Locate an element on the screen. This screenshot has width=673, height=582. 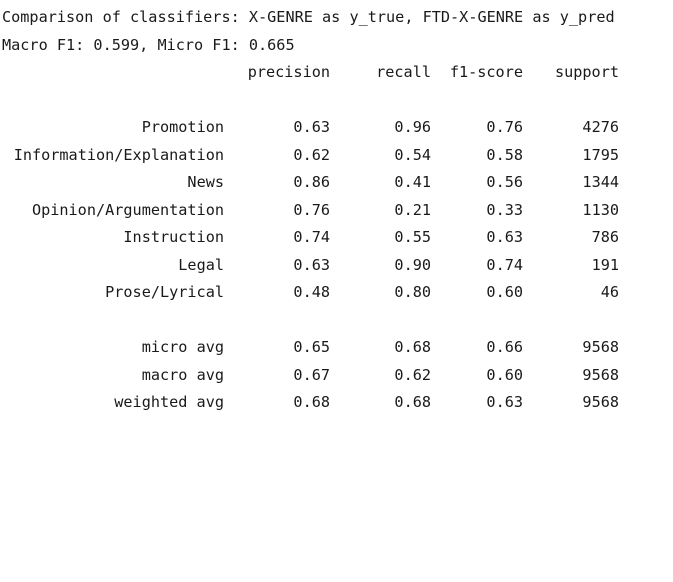
recall-value: 0.55 is located at coordinates (412, 237).